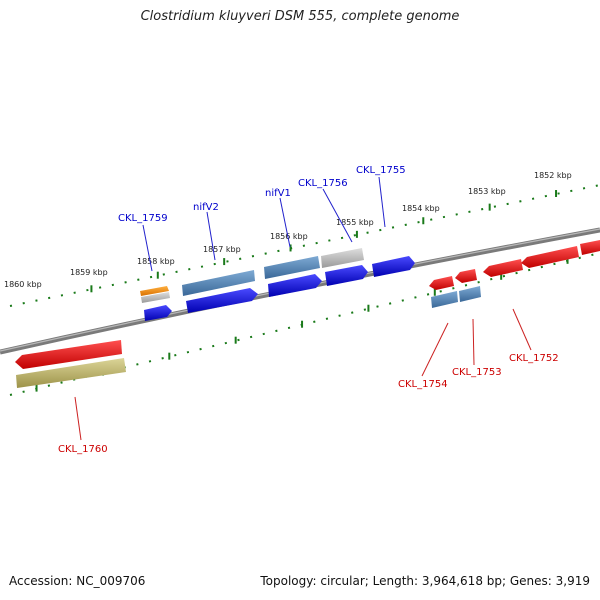 This screenshot has height=600, width=600. What do you see at coordinates (71, 373) in the screenshot?
I see `cds-ckl-1760-olive` at bounding box center [71, 373].